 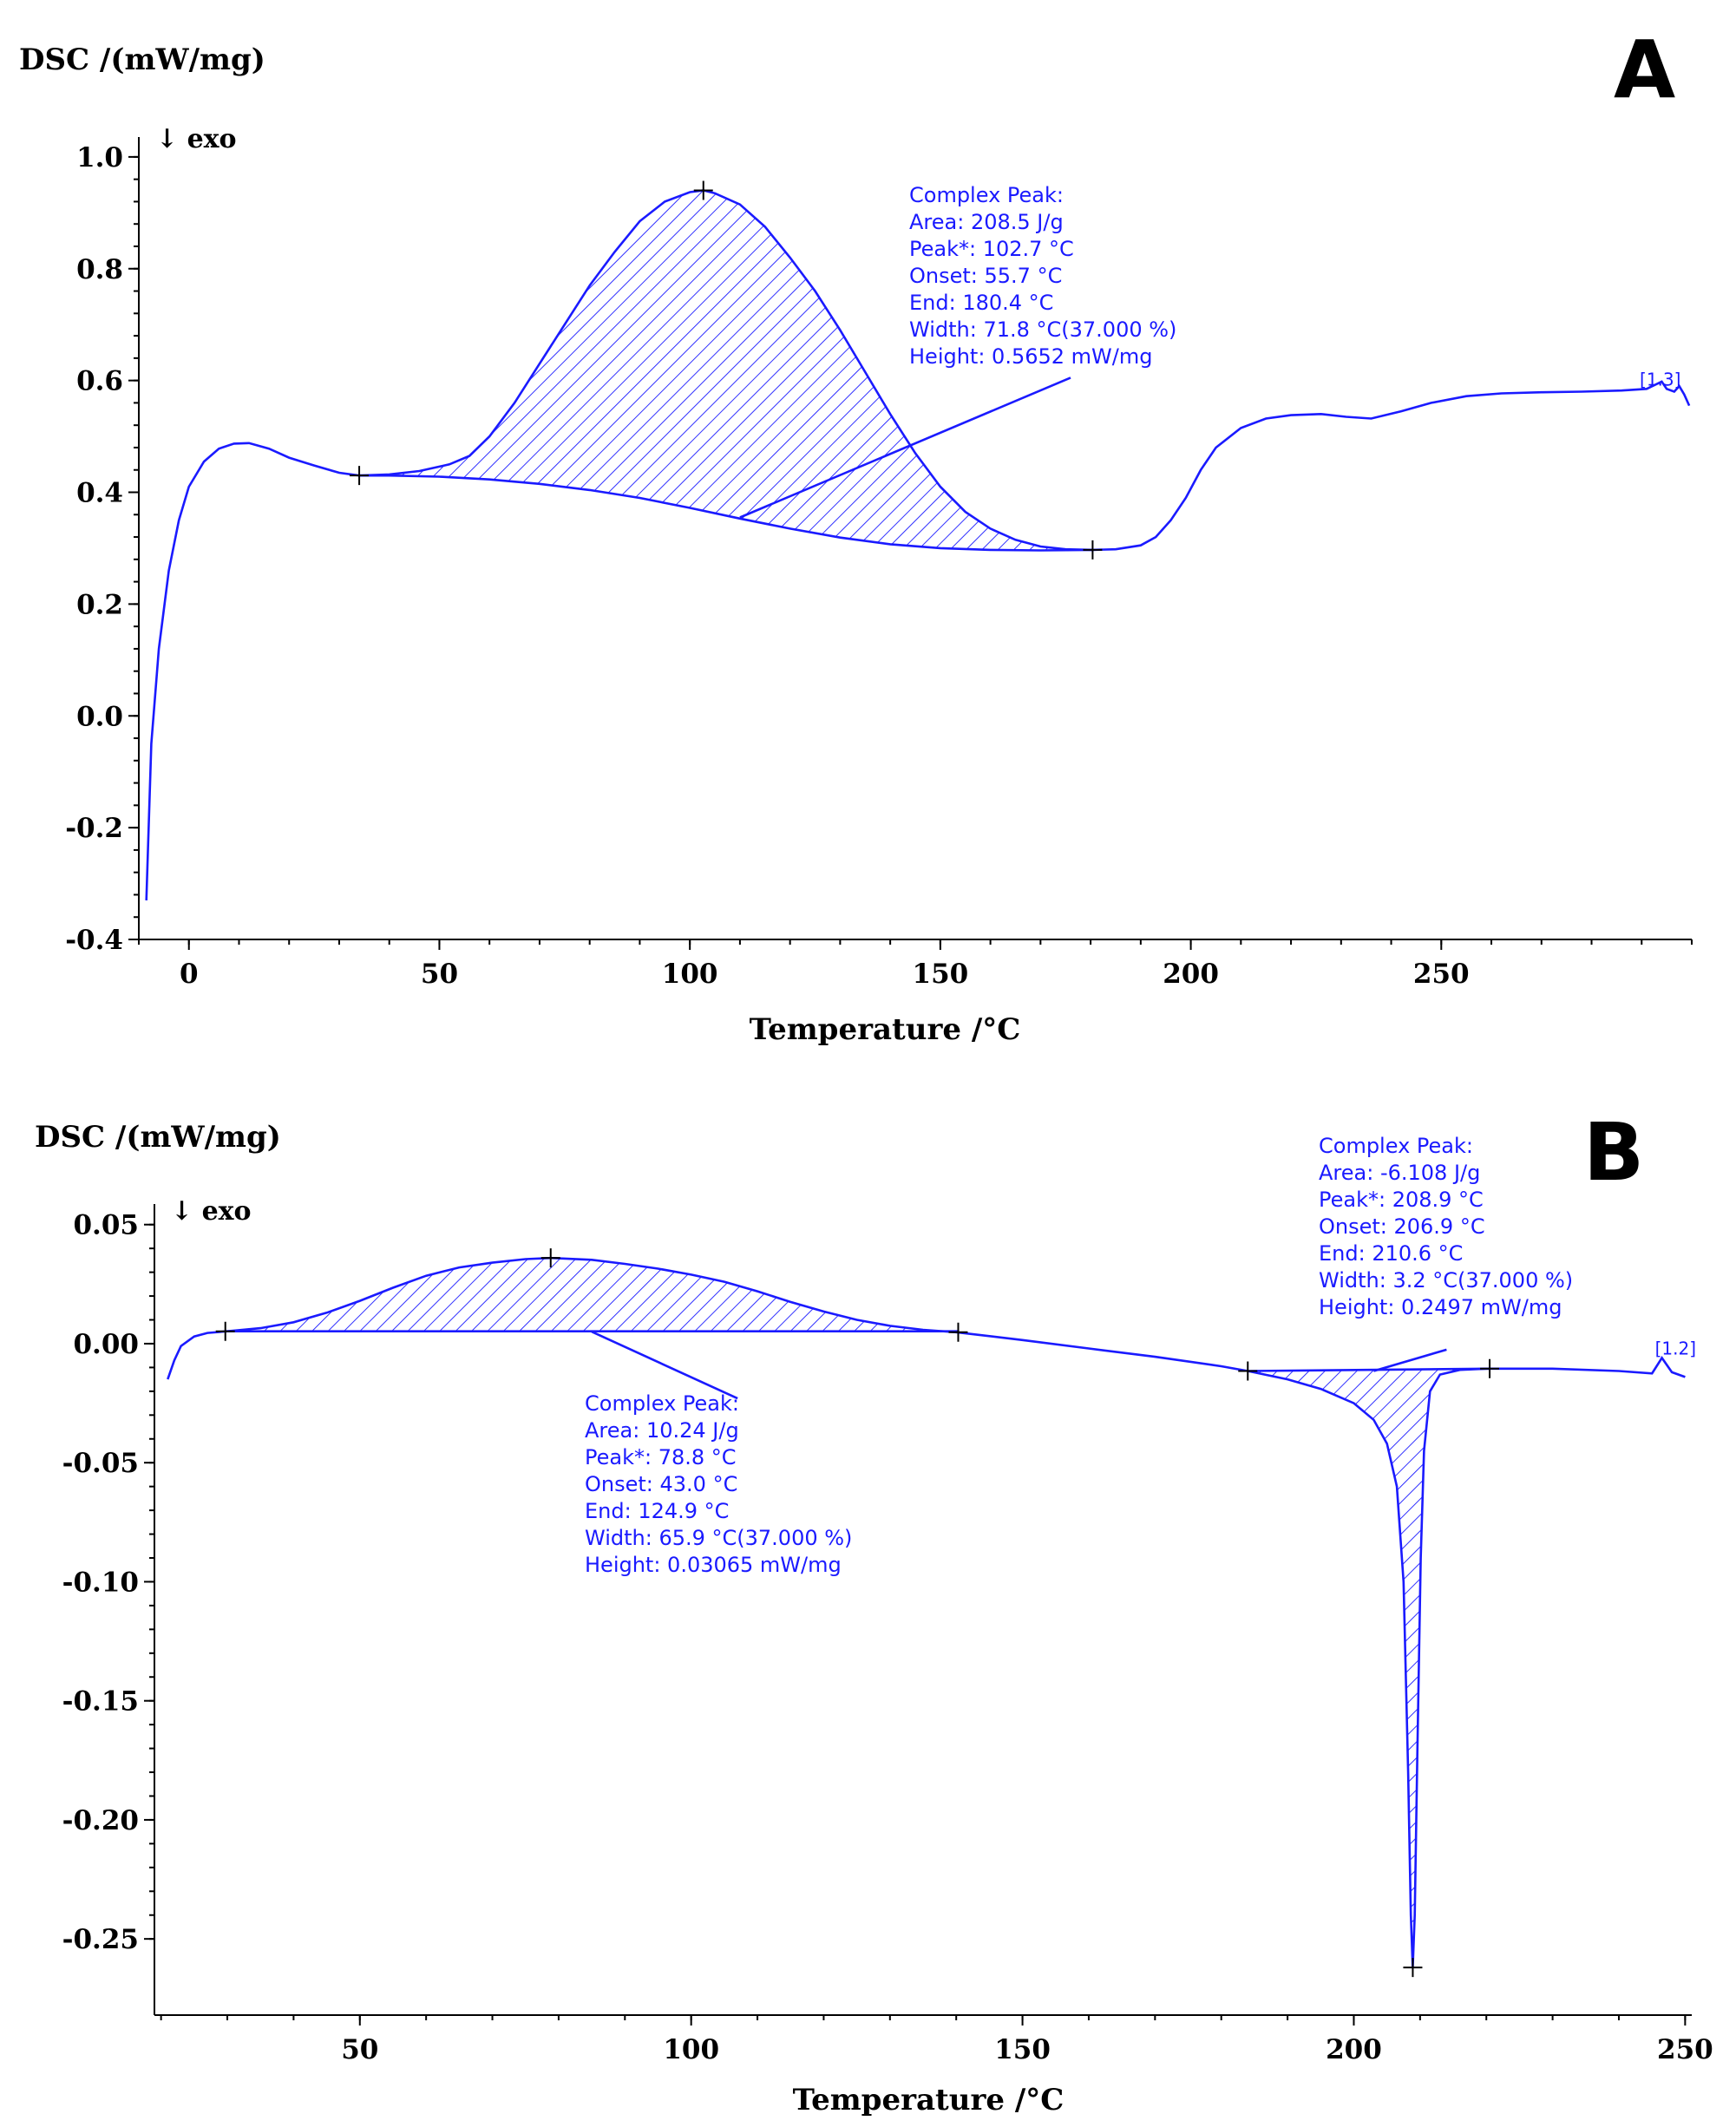 I want to click on y-tick-label: 0.00, so click(x=106, y=1344).